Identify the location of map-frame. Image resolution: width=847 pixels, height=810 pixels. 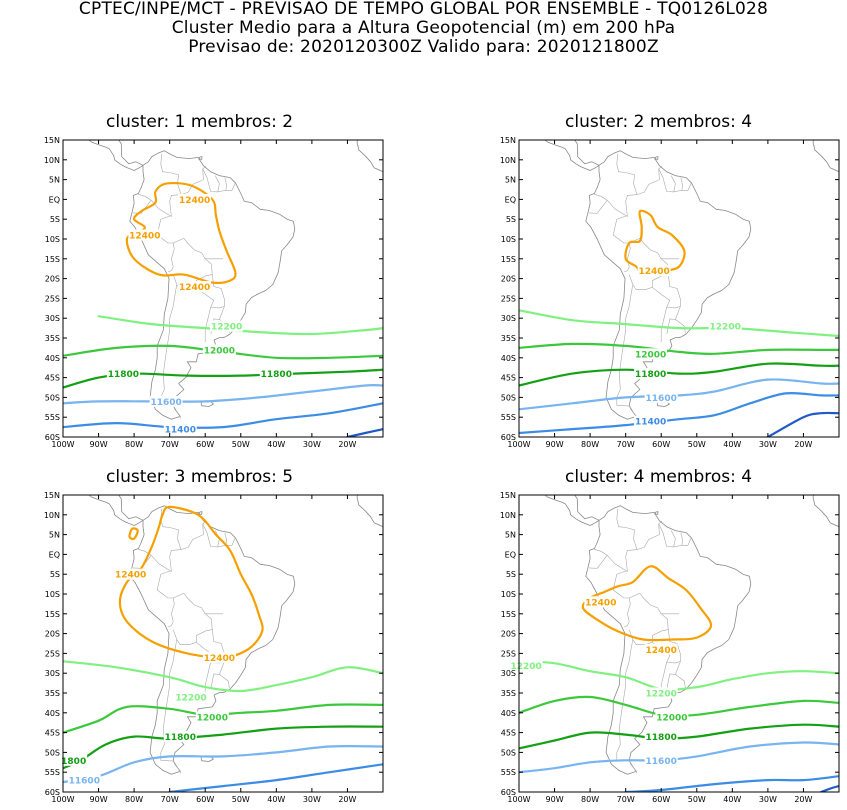
(223, 643).